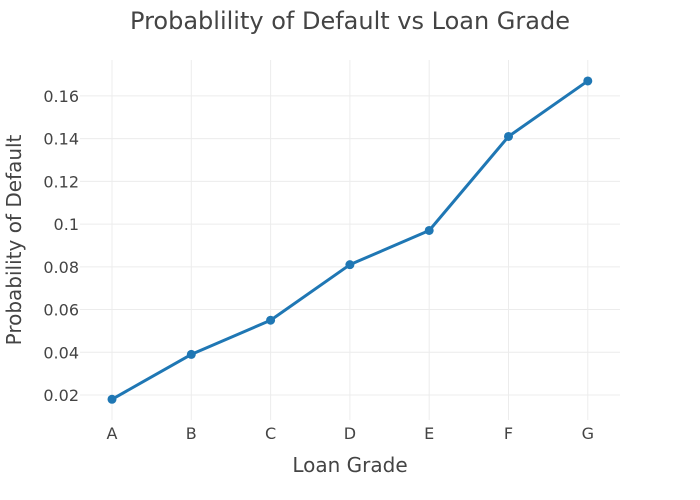  Describe the element at coordinates (191, 433) in the screenshot. I see `x-tick-label: B` at that location.